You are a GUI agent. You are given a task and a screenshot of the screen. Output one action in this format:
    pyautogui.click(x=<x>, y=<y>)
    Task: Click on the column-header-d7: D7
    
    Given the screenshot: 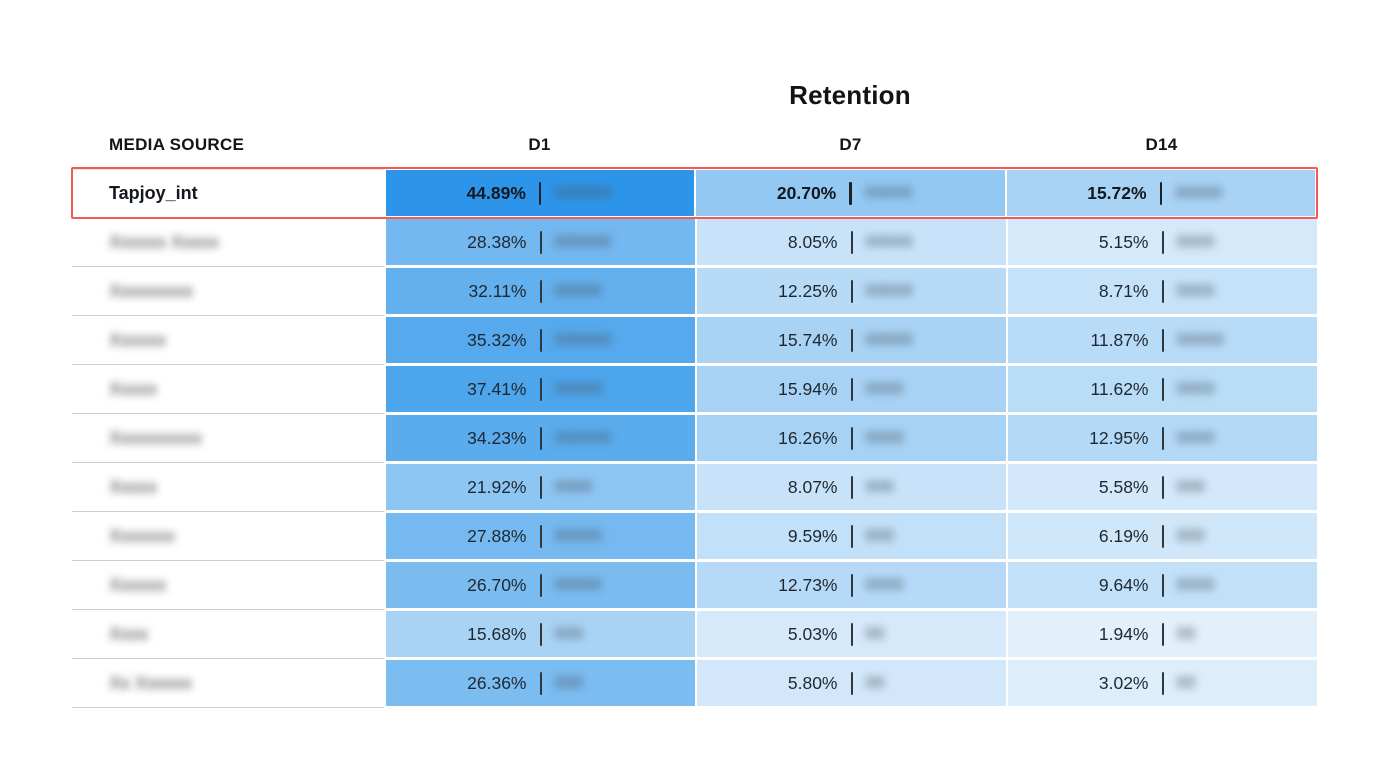 What is the action you would take?
    pyautogui.click(x=850, y=144)
    